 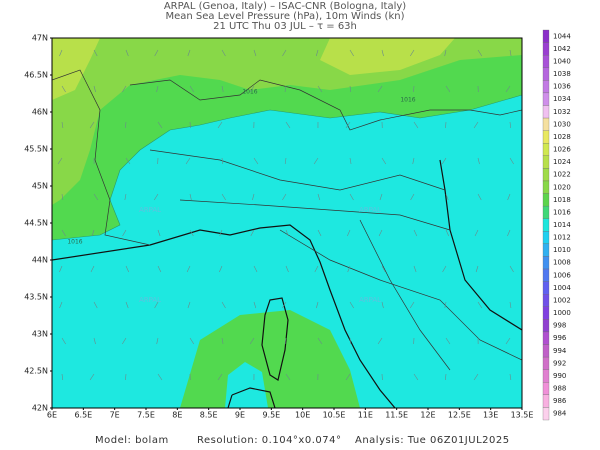 I want to click on colorbar-label: 1042, so click(x=562, y=49).